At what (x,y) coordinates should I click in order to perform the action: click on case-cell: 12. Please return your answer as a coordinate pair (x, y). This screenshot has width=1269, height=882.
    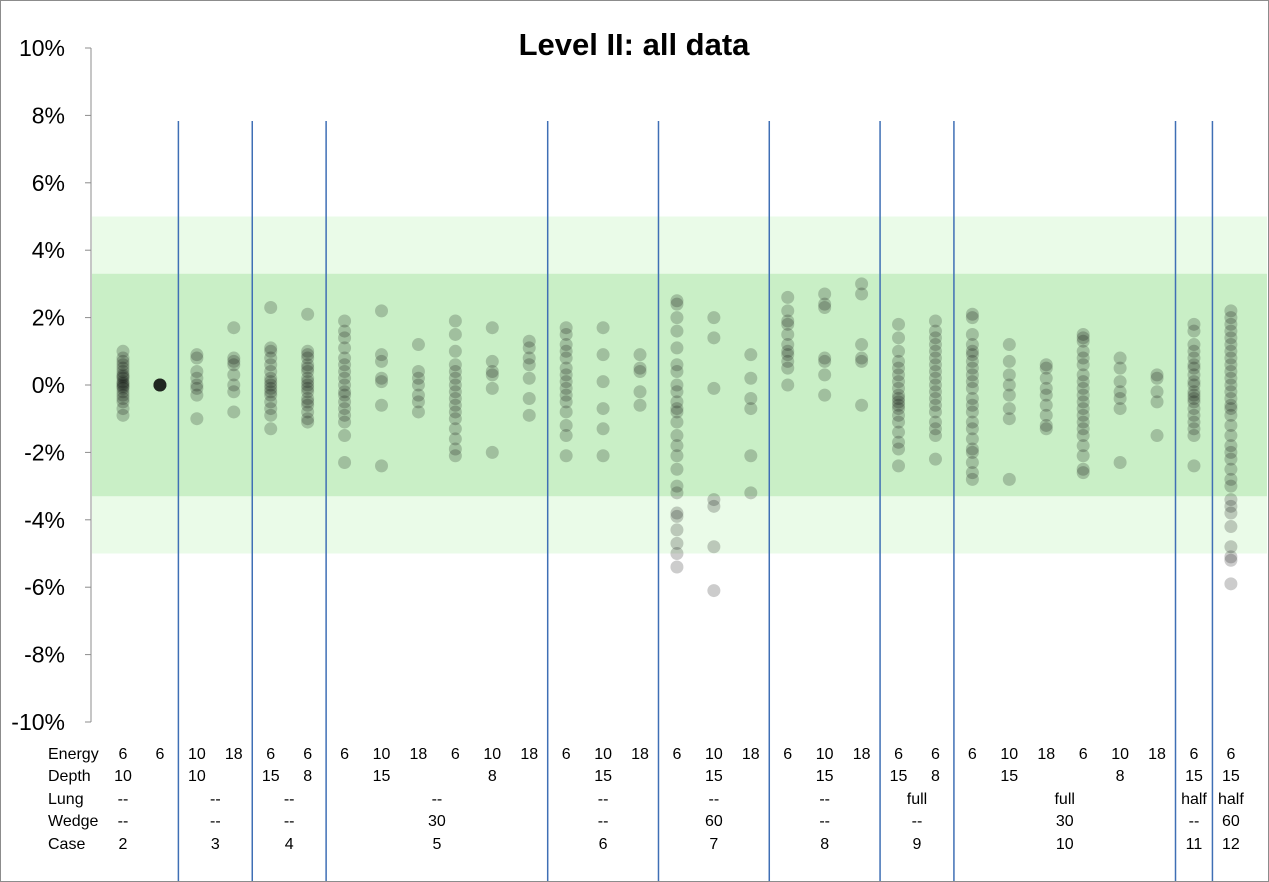
    Looking at the image, I should click on (1231, 844).